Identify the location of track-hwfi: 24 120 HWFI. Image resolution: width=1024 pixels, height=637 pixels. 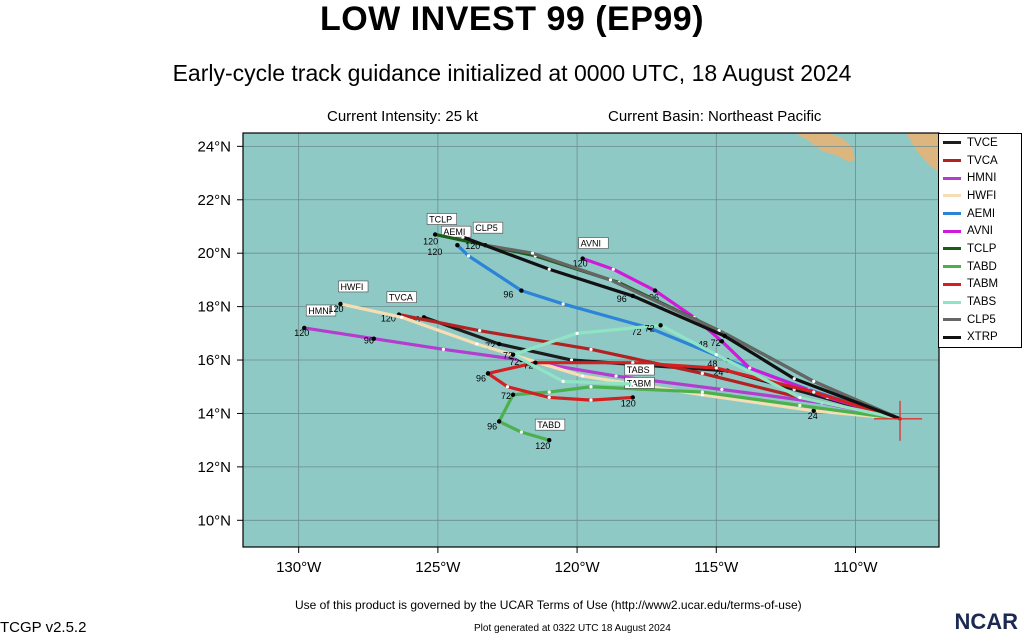
(615, 350).